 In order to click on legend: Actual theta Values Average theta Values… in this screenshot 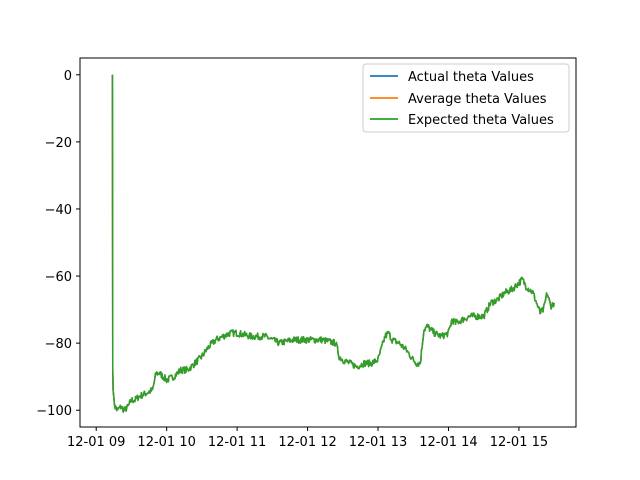, I will do `click(466, 98)`.